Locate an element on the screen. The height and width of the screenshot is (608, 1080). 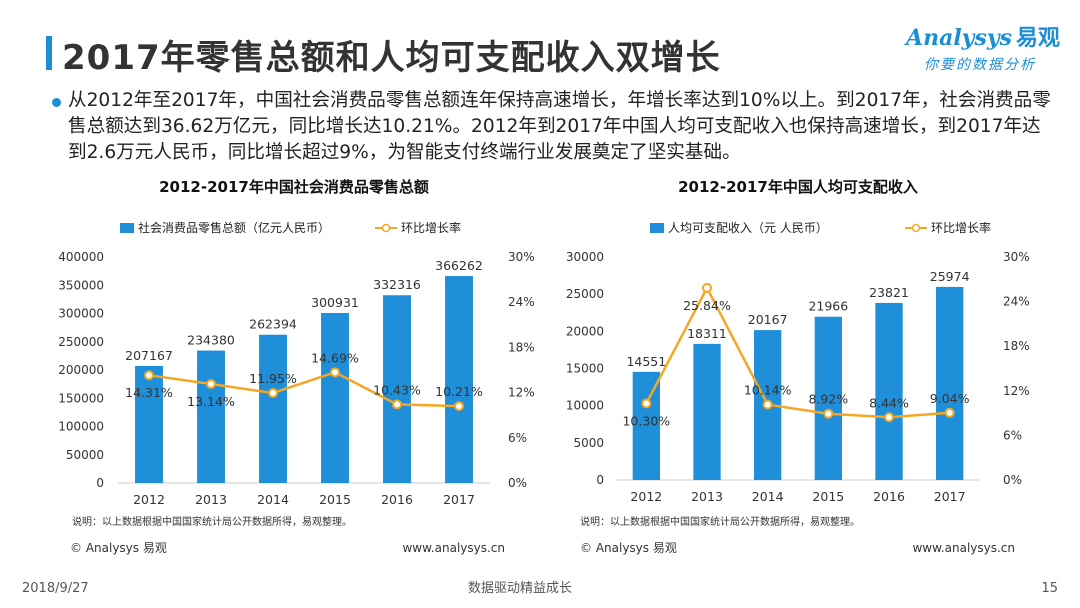
income-y-tick: 25000 is located at coordinates (585, 294).